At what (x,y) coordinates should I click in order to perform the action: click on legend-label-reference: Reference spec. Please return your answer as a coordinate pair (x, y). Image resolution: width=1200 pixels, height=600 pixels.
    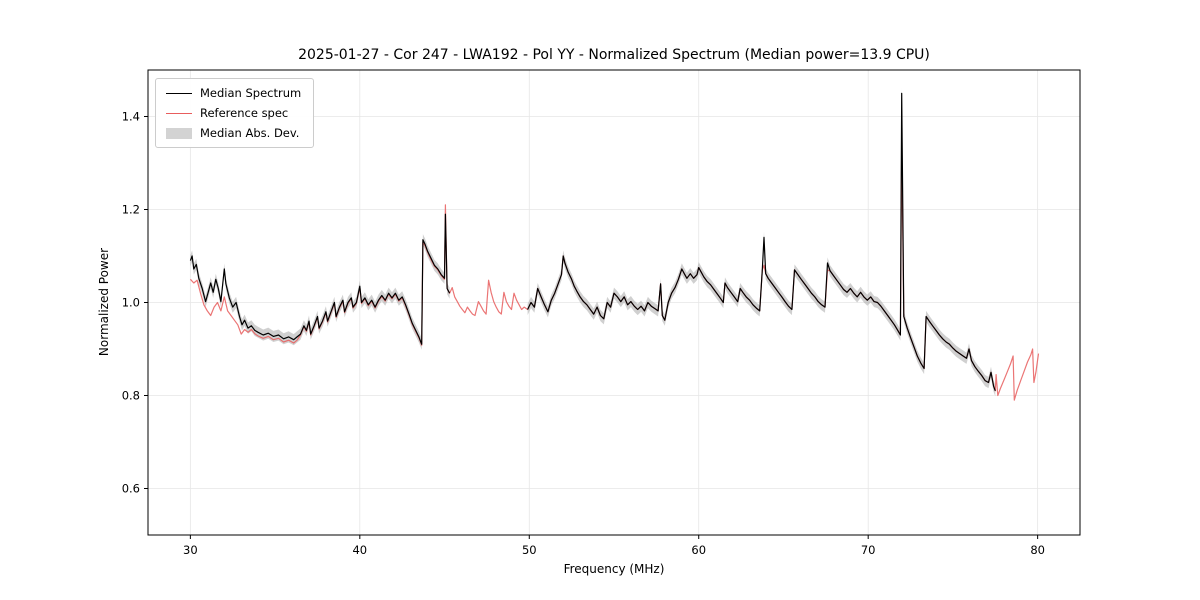
    Looking at the image, I should click on (244, 113).